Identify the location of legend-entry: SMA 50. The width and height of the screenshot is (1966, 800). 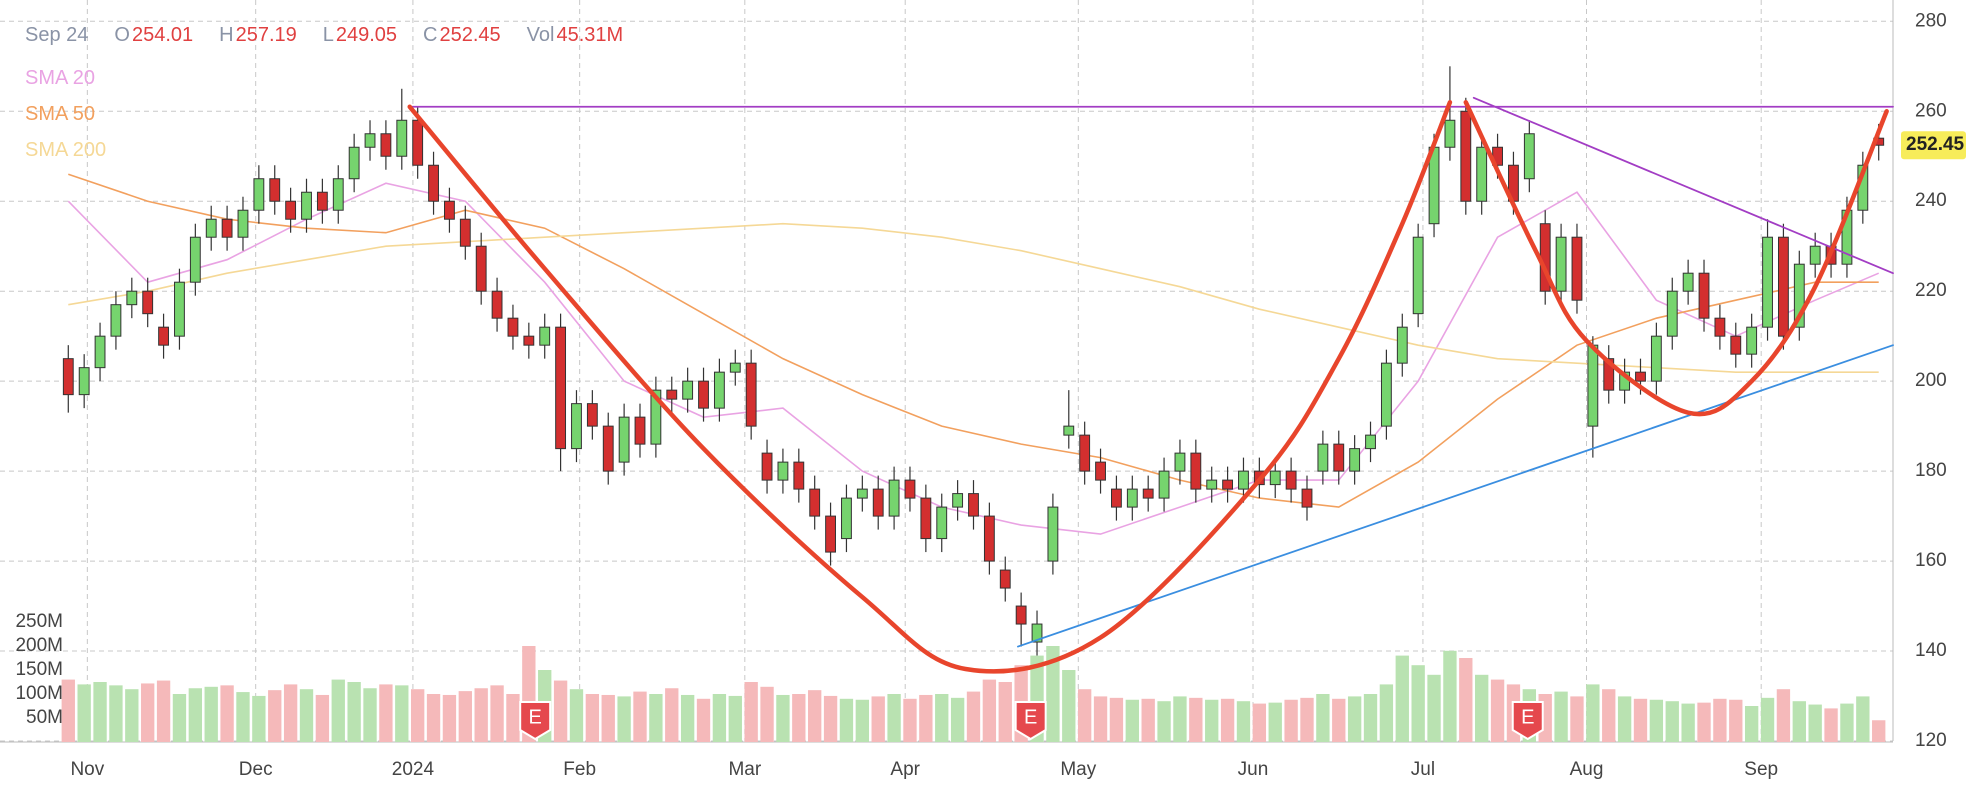
(60, 114).